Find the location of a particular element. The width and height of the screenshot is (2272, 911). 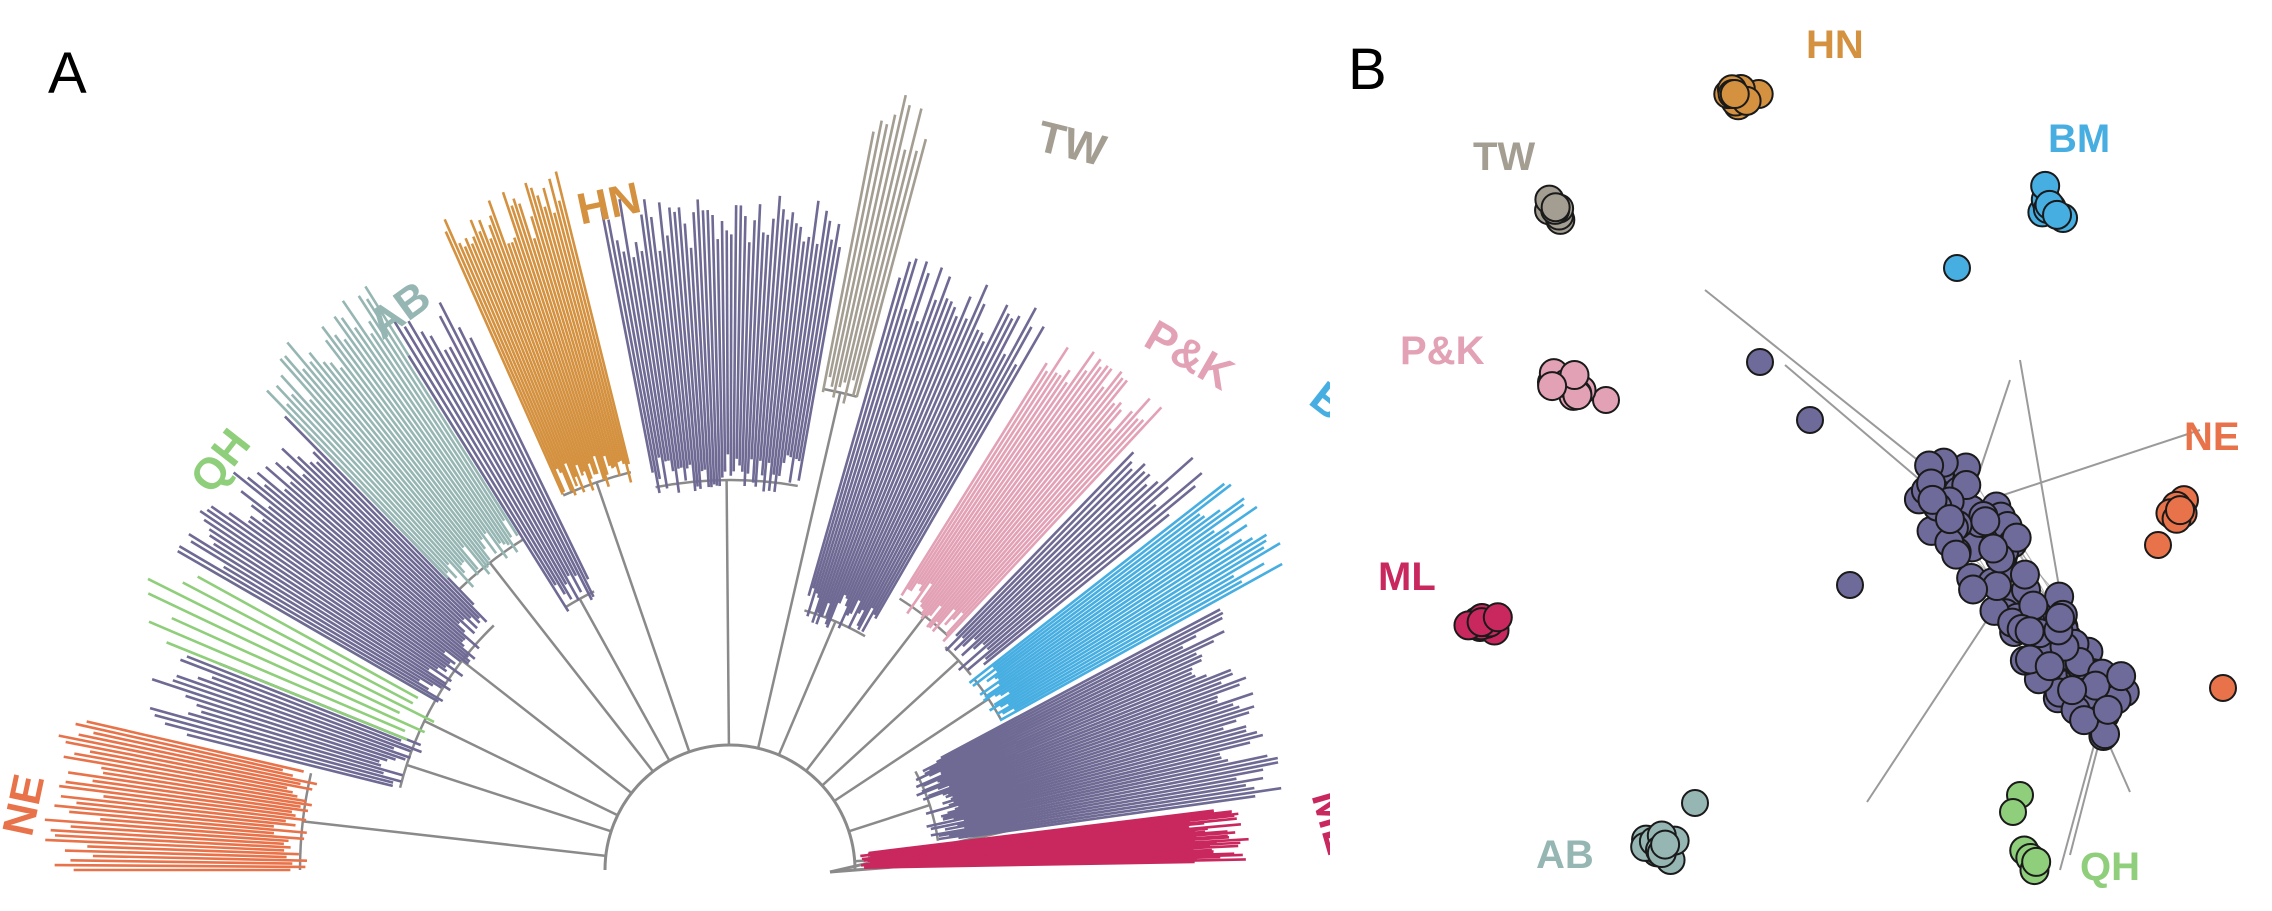

network-node-ab is located at coordinates (1665, 844).